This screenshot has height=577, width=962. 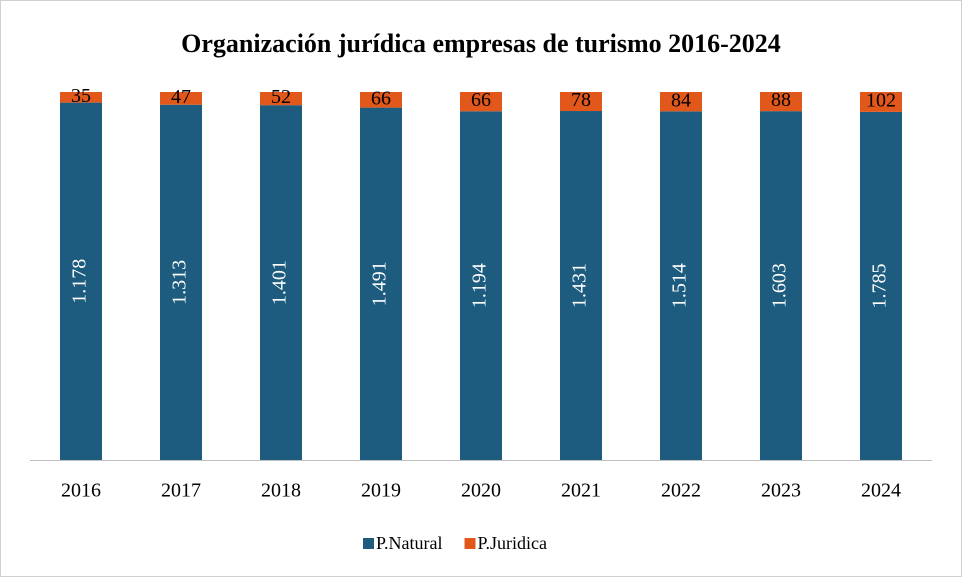 I want to click on x-tick-label: 2020, so click(x=481, y=491).